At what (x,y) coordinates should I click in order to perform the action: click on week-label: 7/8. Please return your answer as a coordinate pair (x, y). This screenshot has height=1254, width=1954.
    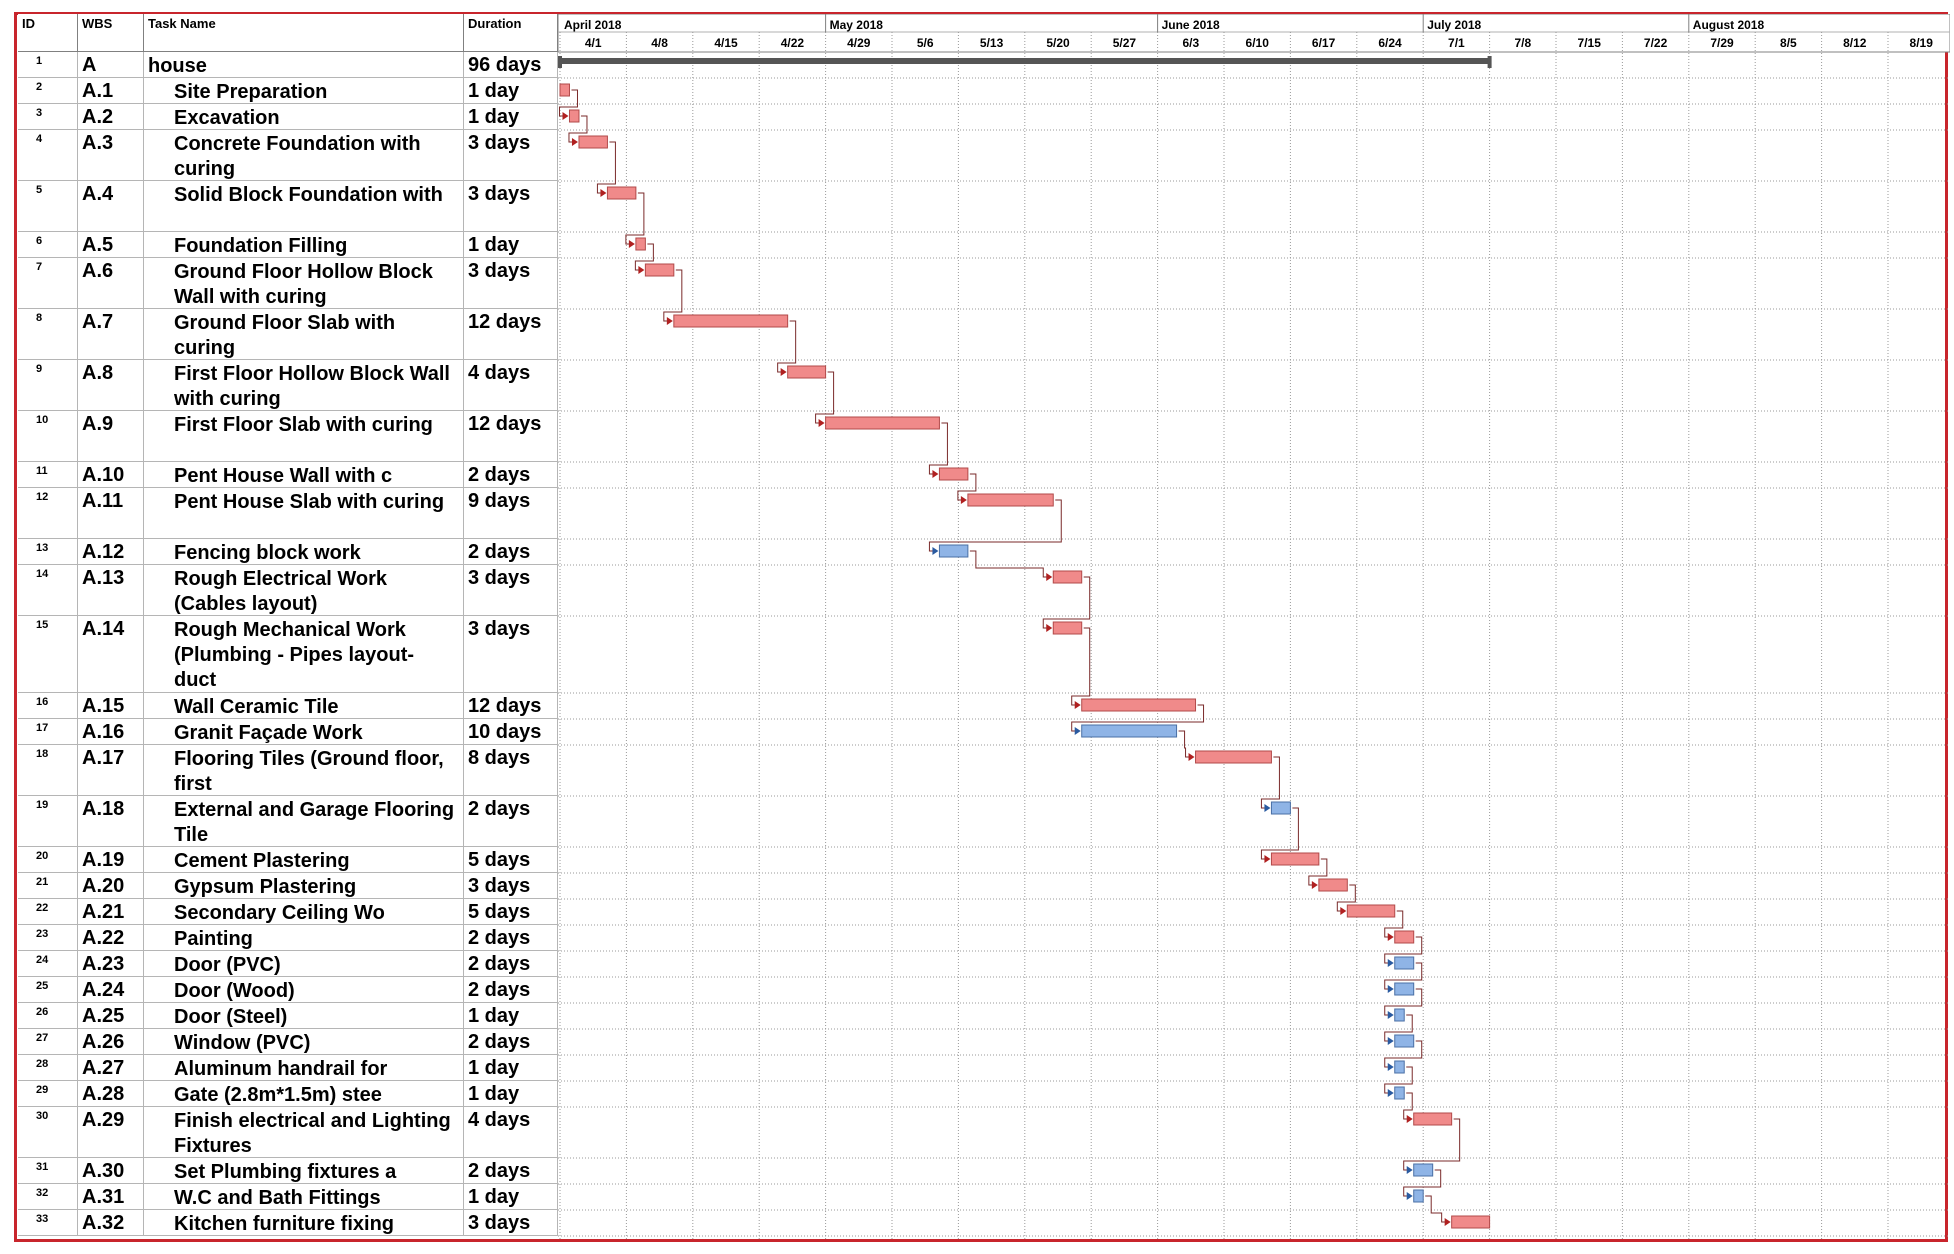
    Looking at the image, I should click on (1522, 43).